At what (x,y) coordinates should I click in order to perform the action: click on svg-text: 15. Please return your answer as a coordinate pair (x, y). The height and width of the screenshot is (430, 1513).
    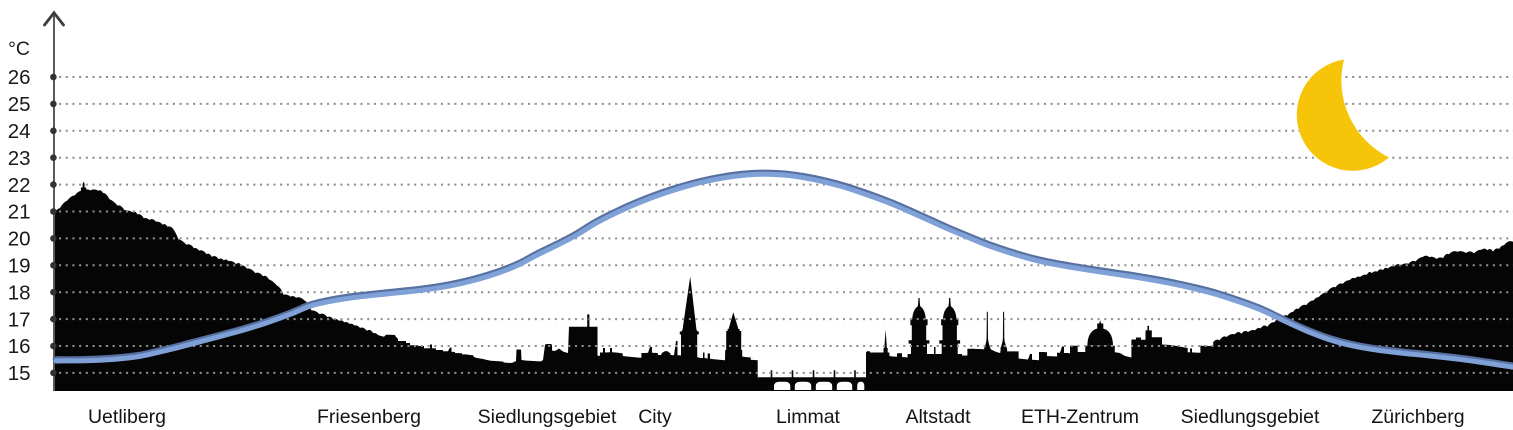
    Looking at the image, I should click on (19, 373).